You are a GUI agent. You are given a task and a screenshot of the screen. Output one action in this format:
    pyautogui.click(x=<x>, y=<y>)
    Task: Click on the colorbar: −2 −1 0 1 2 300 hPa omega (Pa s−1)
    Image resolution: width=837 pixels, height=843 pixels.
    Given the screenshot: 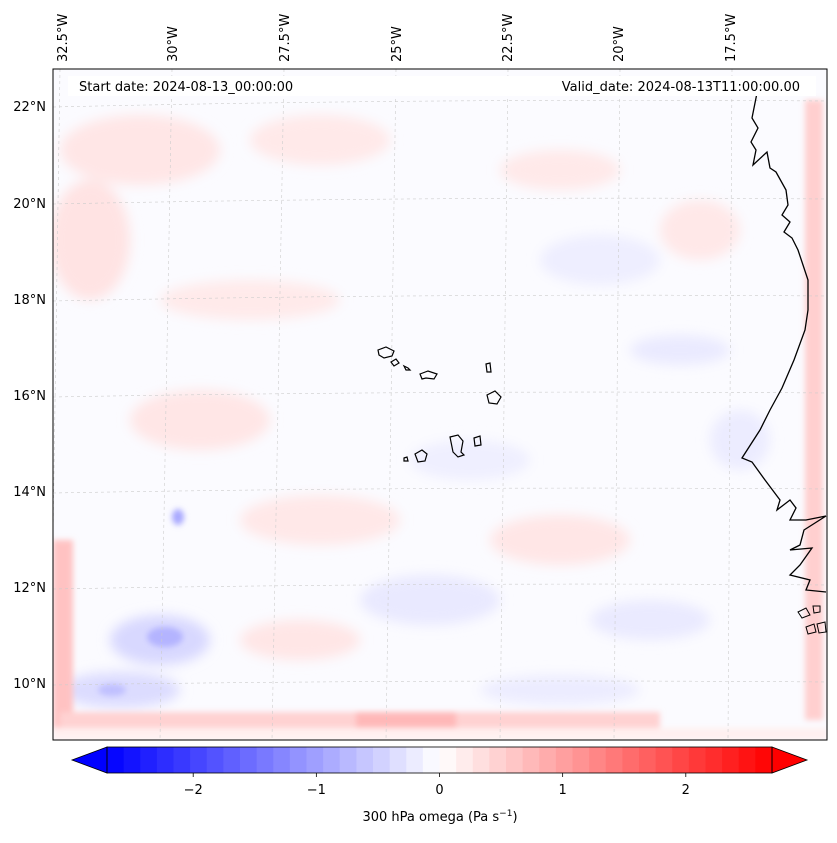 What is the action you would take?
    pyautogui.click(x=439, y=785)
    